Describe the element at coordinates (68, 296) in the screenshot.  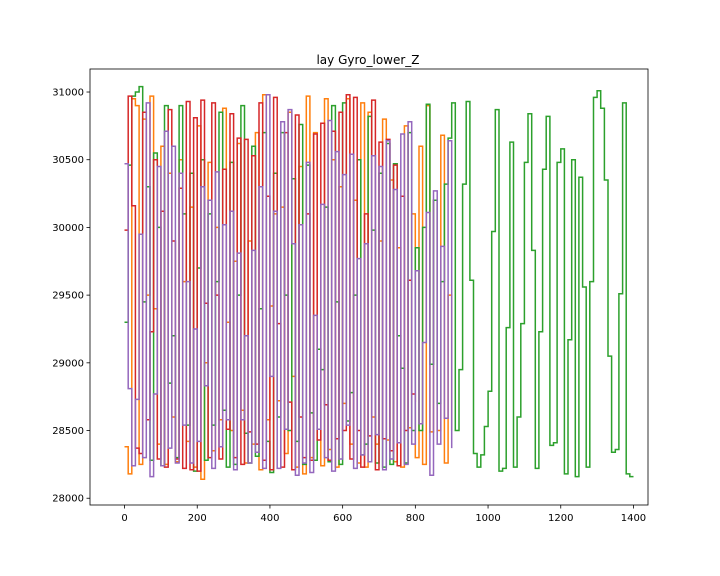
I see `y-tick-label: 29500` at that location.